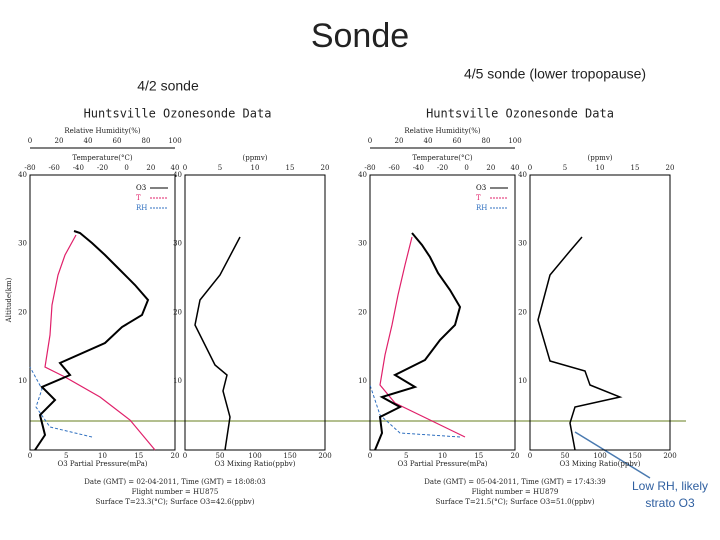  Describe the element at coordinates (61, 402) in the screenshot. I see `rh-profile` at that location.